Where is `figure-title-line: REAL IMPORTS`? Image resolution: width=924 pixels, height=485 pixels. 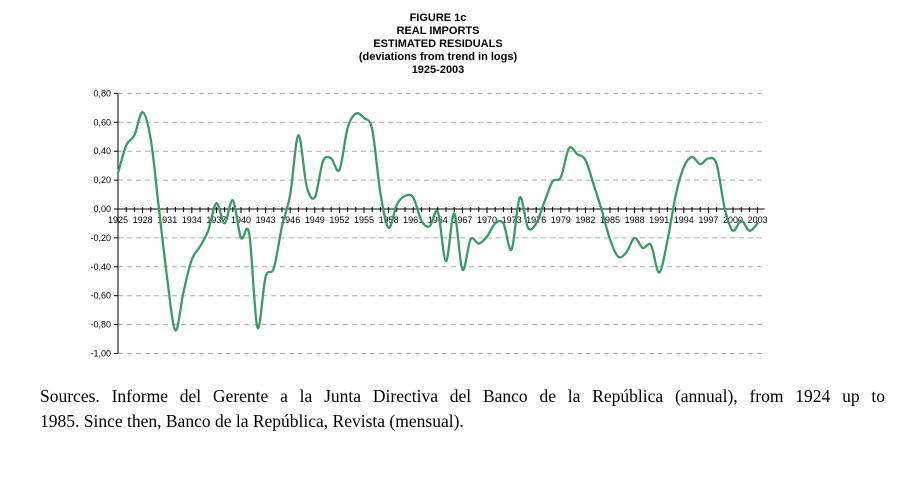
figure-title-line: REAL IMPORTS is located at coordinates (438, 31).